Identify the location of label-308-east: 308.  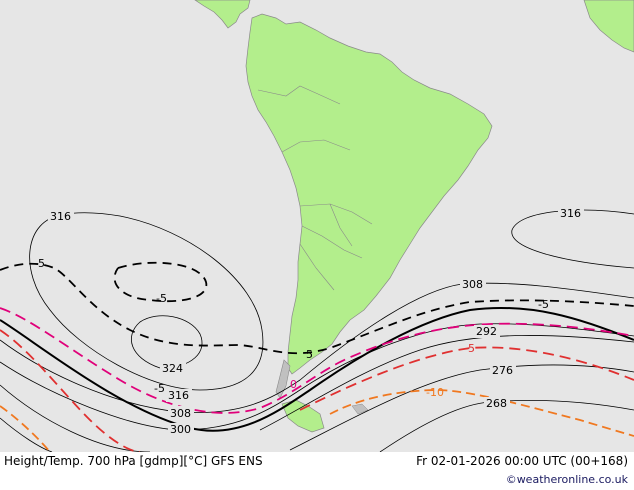
(472, 284).